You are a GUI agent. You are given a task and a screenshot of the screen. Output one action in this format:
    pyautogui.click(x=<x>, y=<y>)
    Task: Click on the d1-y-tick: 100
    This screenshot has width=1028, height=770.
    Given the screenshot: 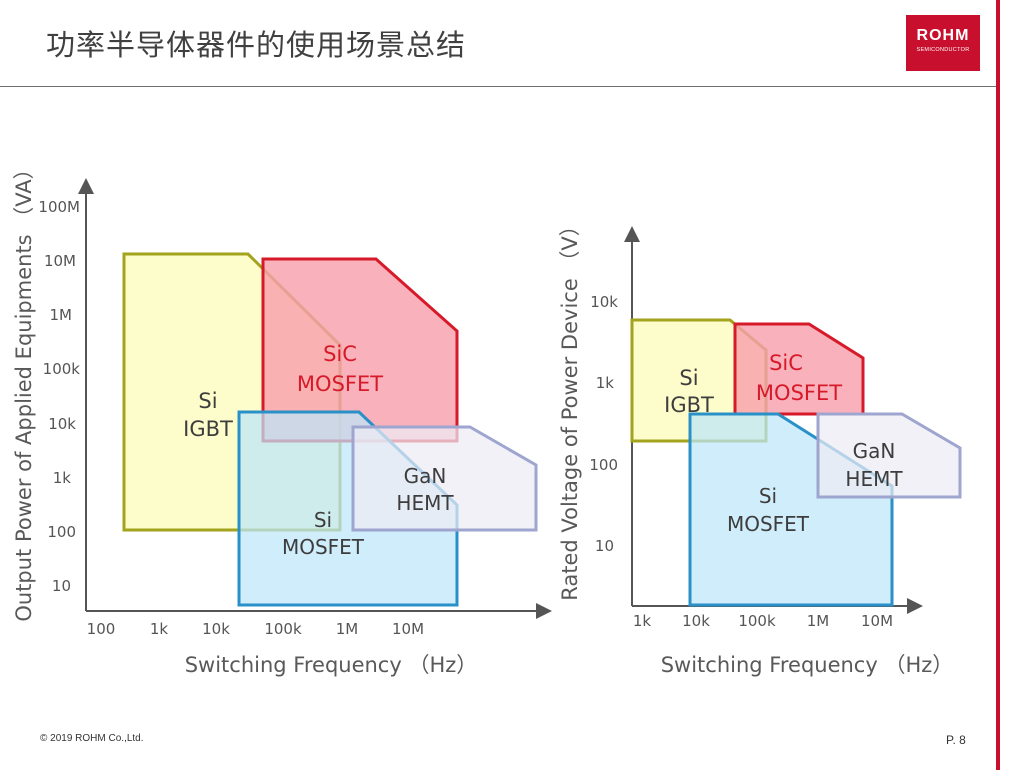 What is the action you would take?
    pyautogui.click(x=61, y=532)
    